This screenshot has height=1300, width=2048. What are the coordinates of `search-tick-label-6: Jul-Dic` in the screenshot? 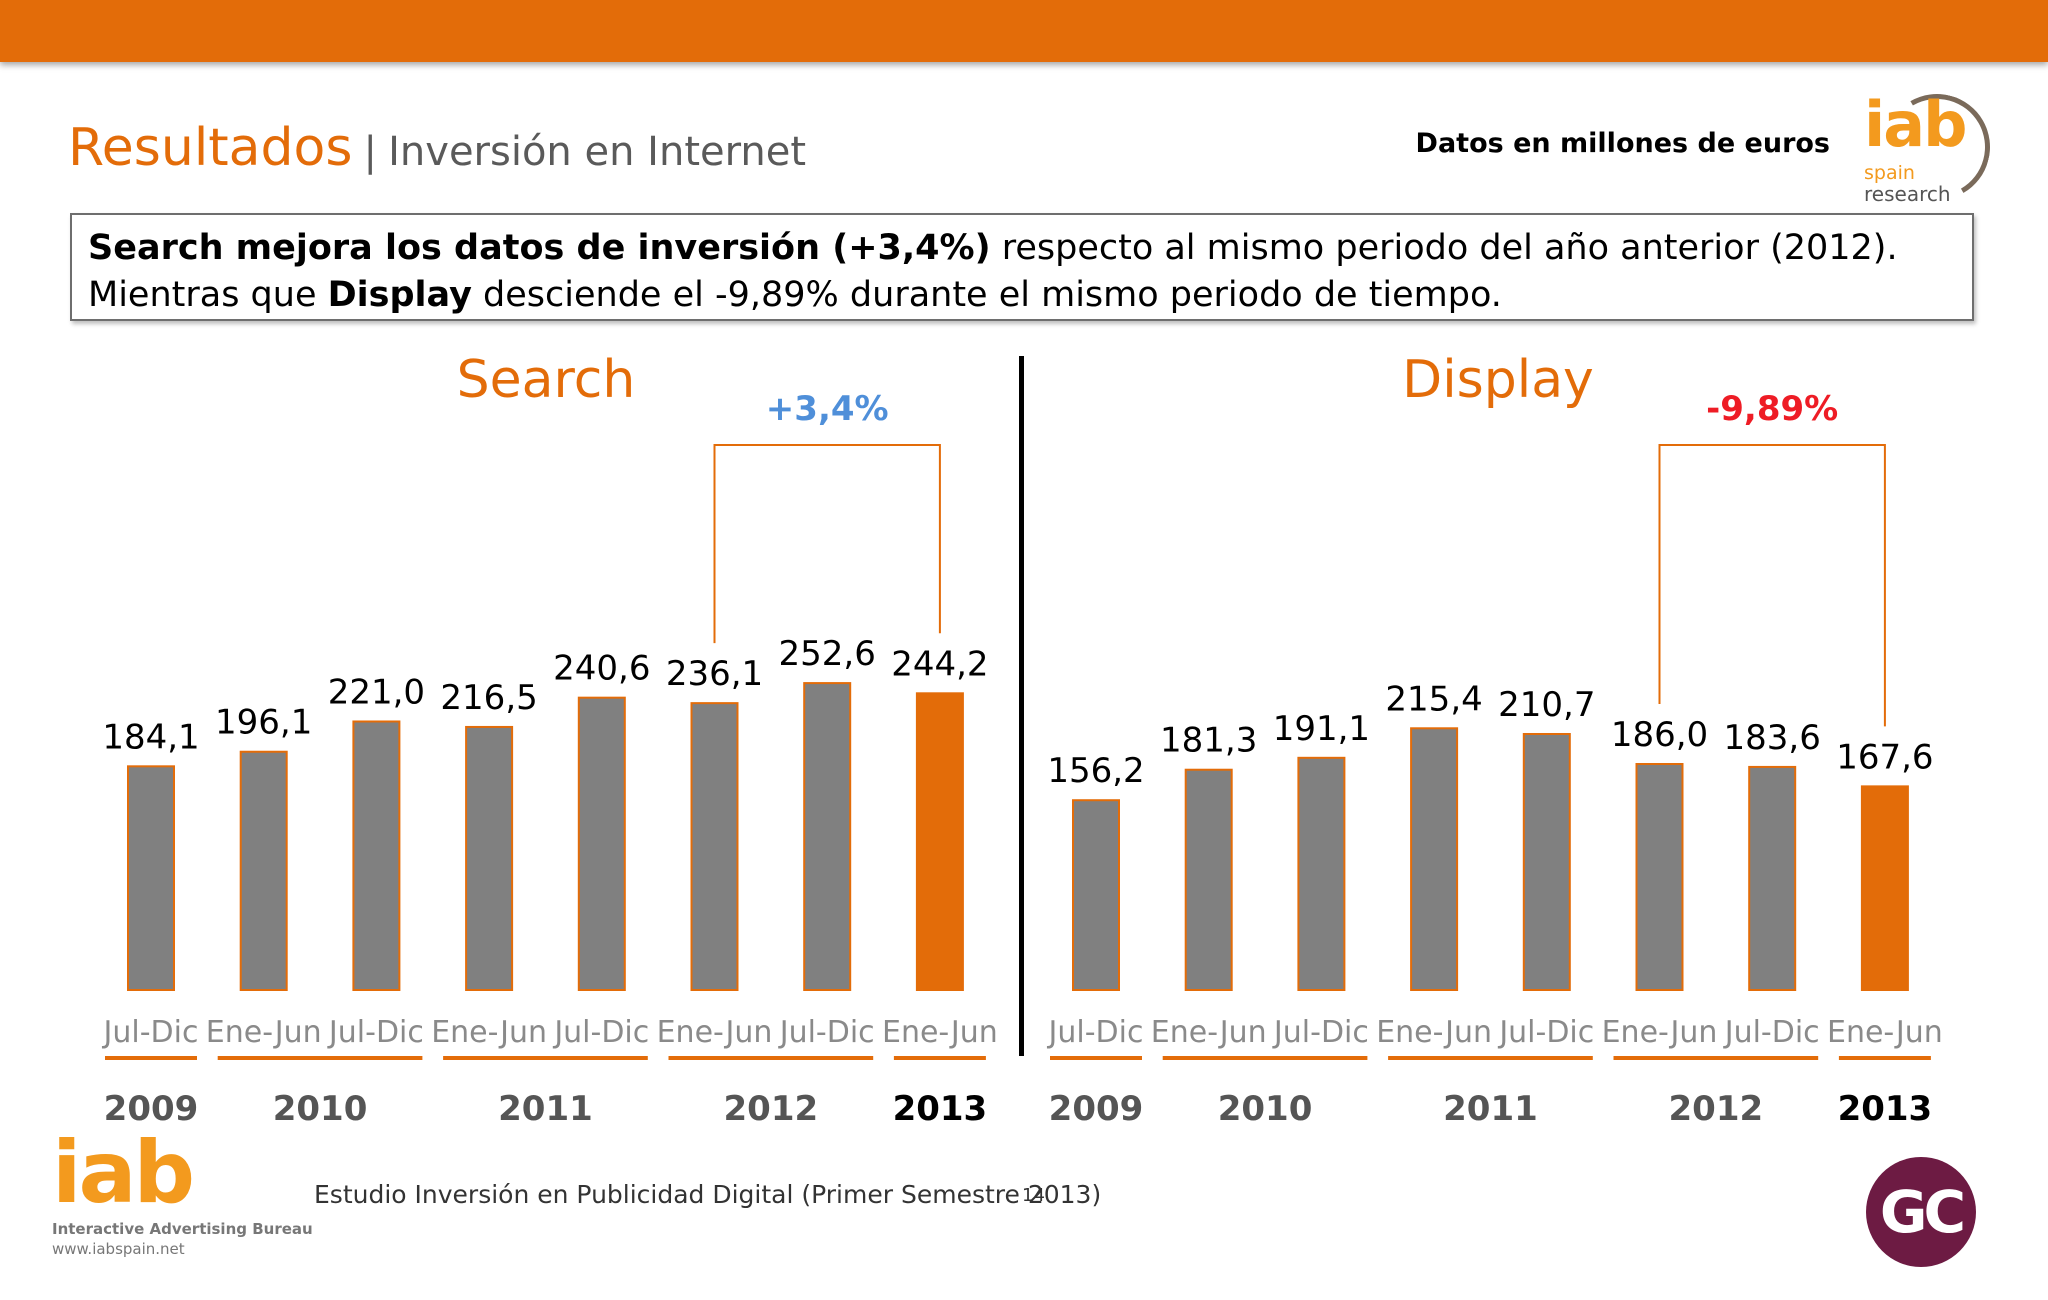 It's located at (826, 1032).